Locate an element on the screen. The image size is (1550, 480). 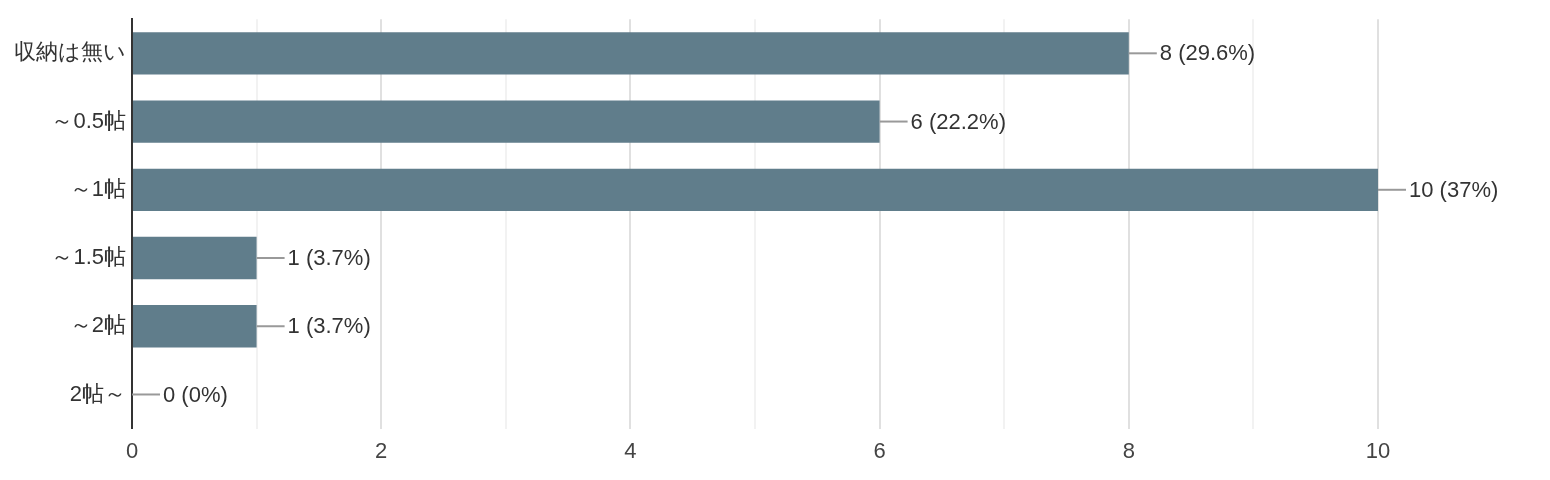
x-tick-label: 2 is located at coordinates (381, 450).